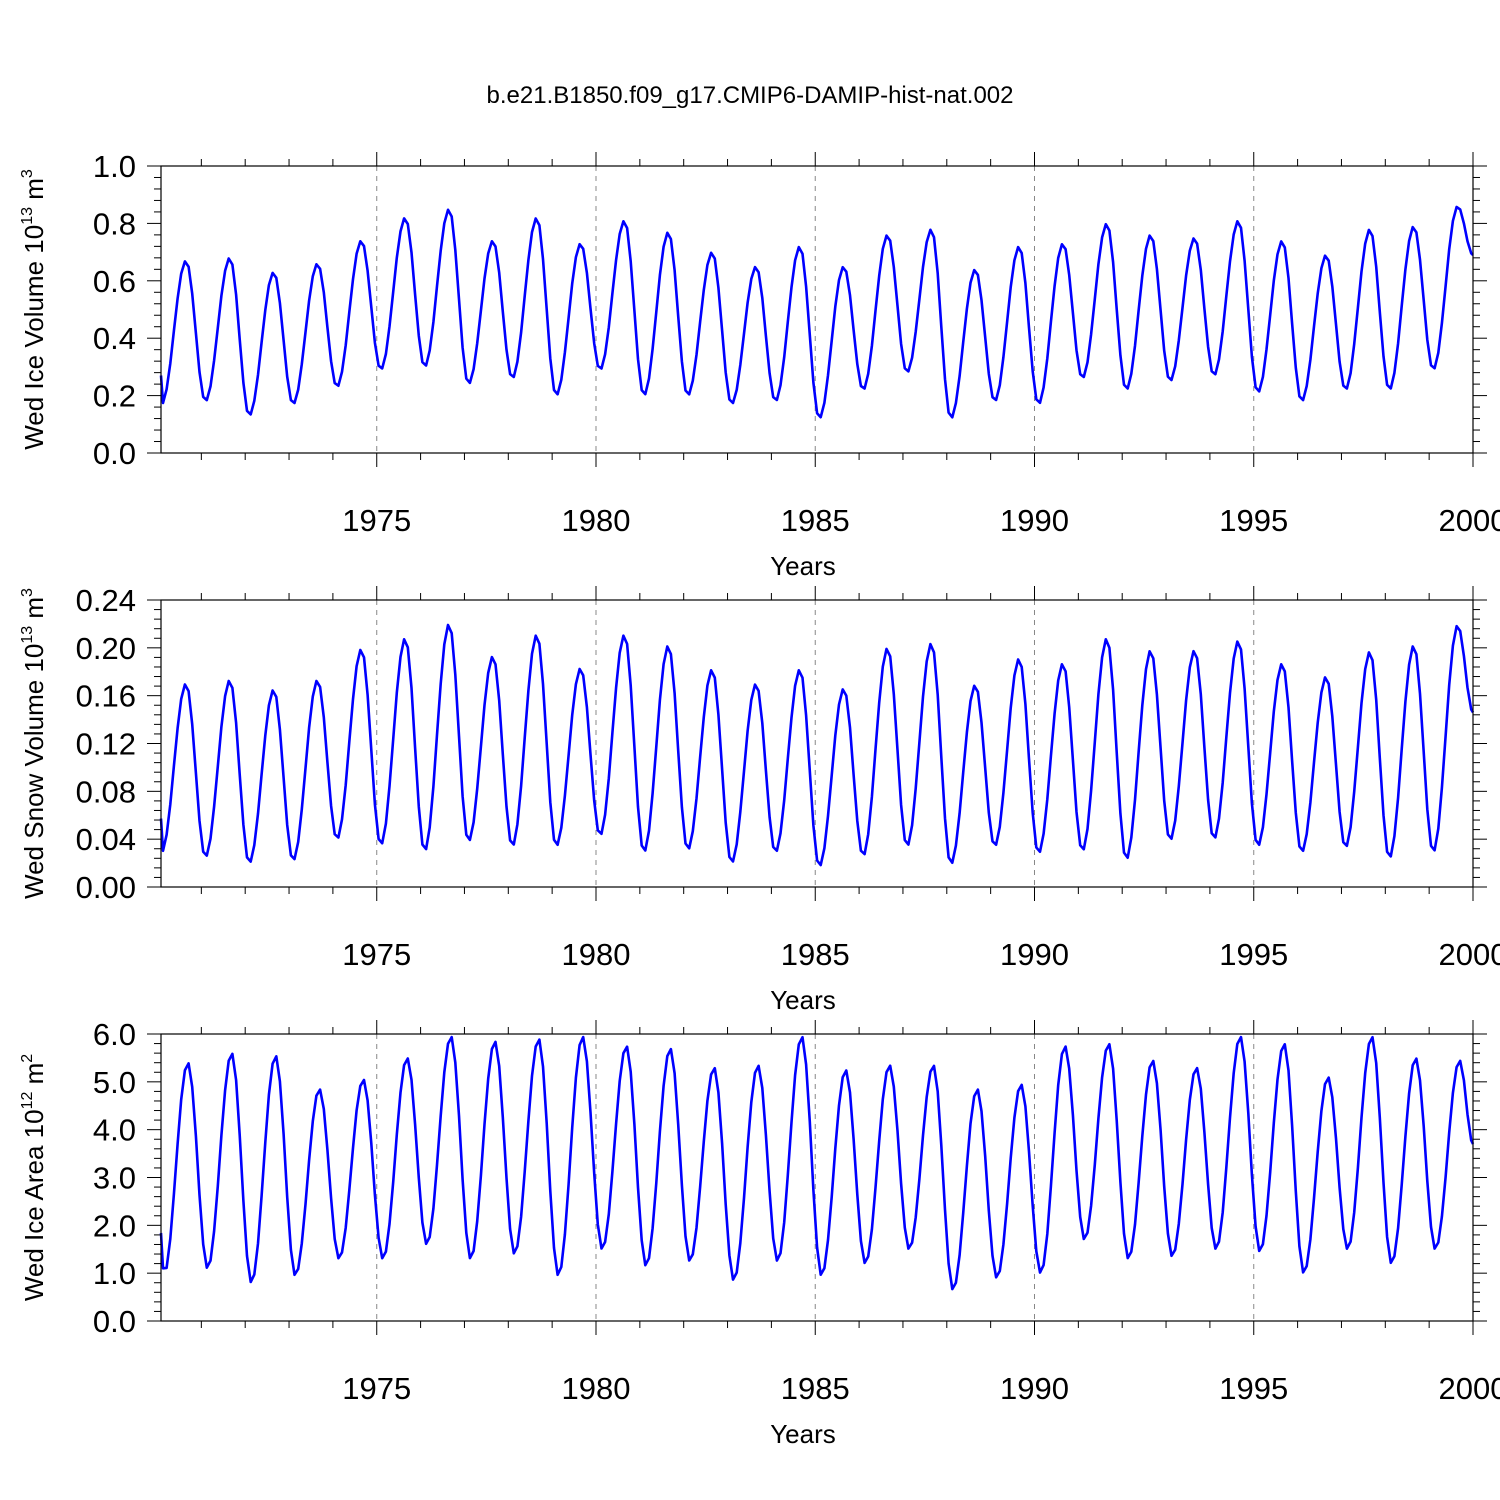  I want to click on y-axis-label: Wed Ice Area 1012 m2, so click(34, 1177).